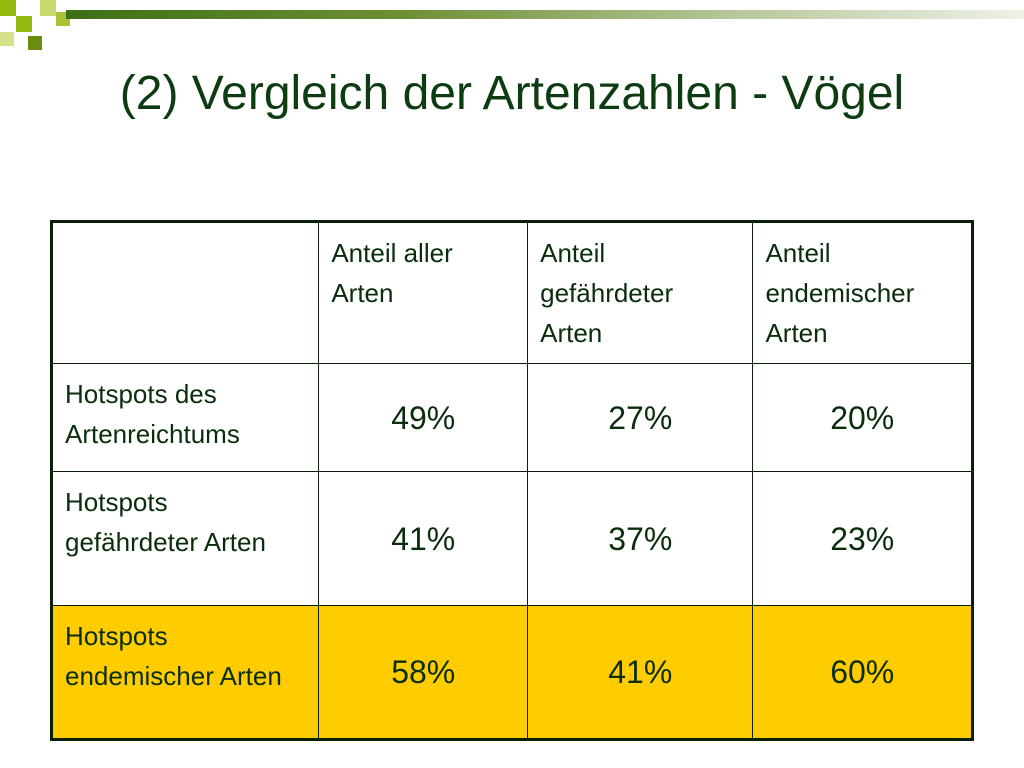  Describe the element at coordinates (862, 538) in the screenshot. I see `table-cell-value: 23%` at that location.